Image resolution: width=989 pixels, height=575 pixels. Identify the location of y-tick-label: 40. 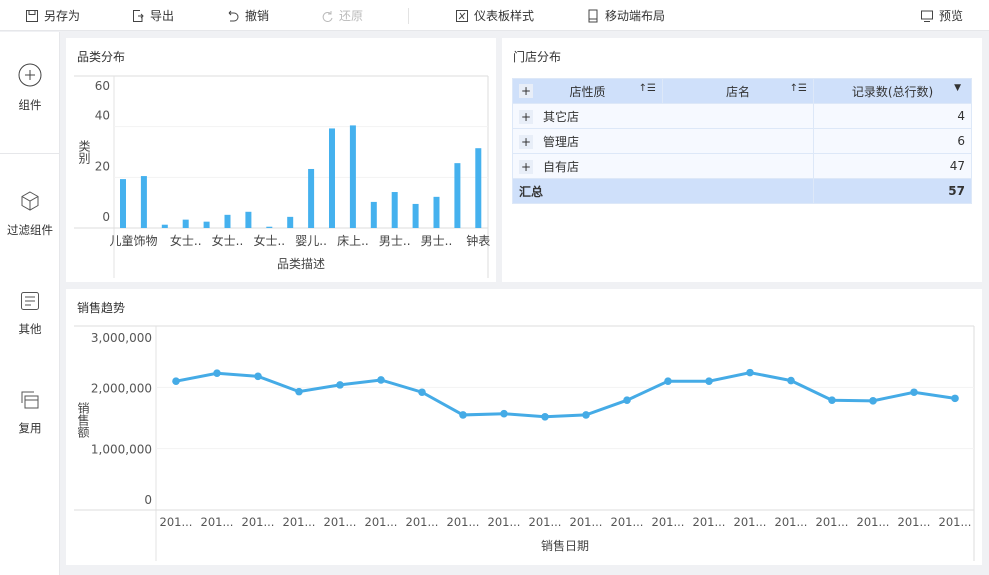
(102, 116).